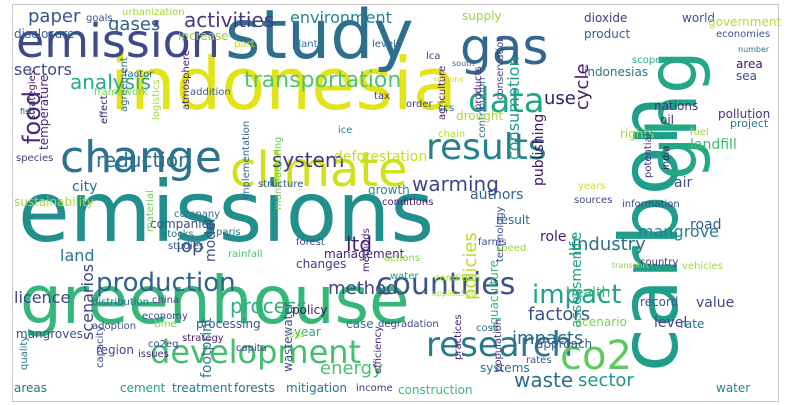 The height and width of the screenshot is (405, 790). What do you see at coordinates (54, 202) in the screenshot?
I see `word-75: sustainability` at bounding box center [54, 202].